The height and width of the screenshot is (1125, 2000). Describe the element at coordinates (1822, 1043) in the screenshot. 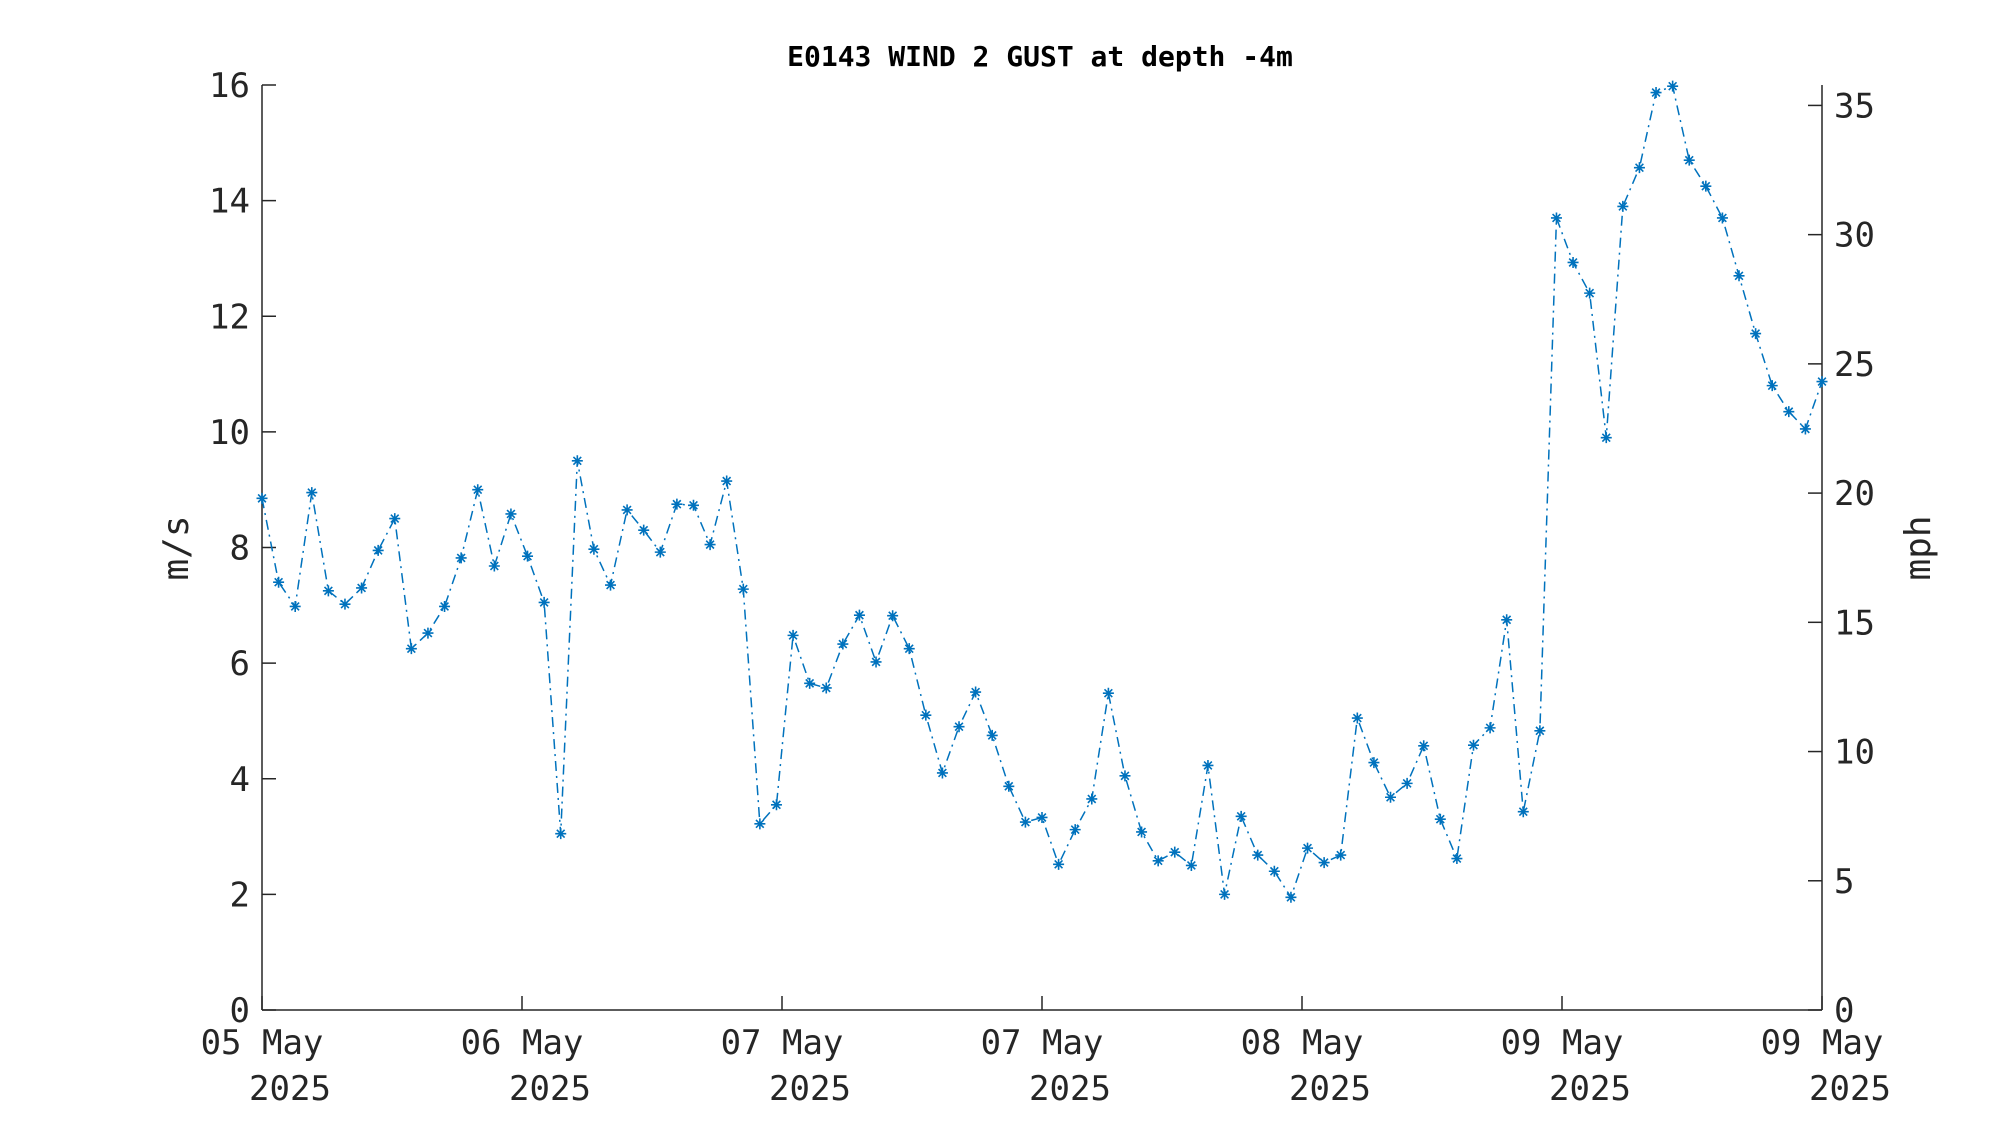

I see `x-tick-label-date: 09 May` at that location.